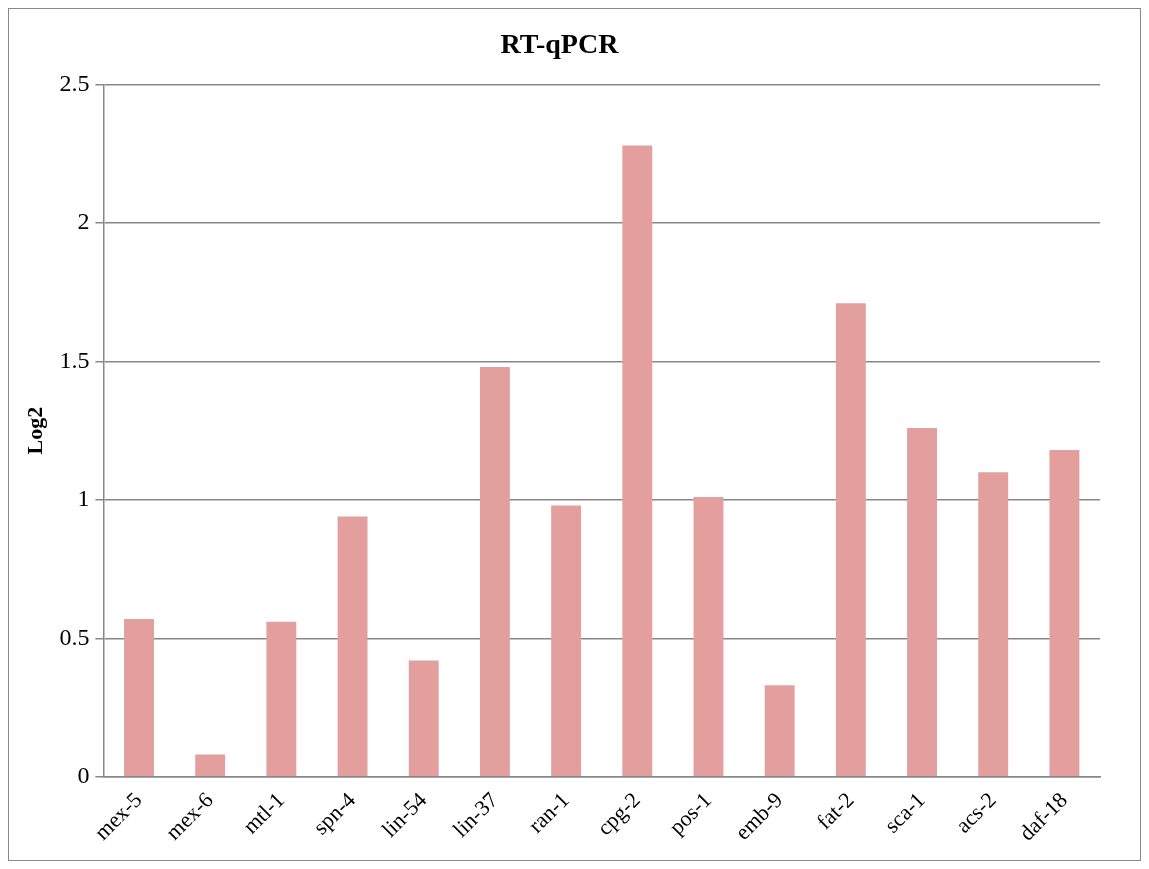 Image resolution: width=1149 pixels, height=869 pixels. I want to click on y-tick-label: 2, so click(83, 221).